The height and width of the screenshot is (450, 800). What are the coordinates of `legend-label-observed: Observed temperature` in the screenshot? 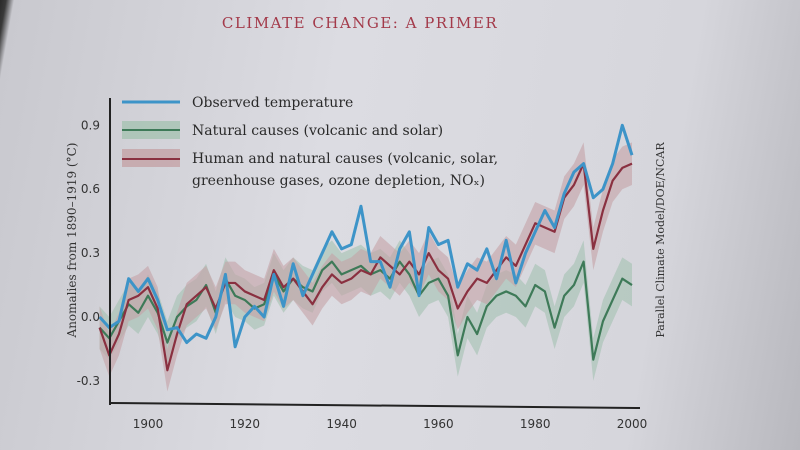 It's located at (272, 103).